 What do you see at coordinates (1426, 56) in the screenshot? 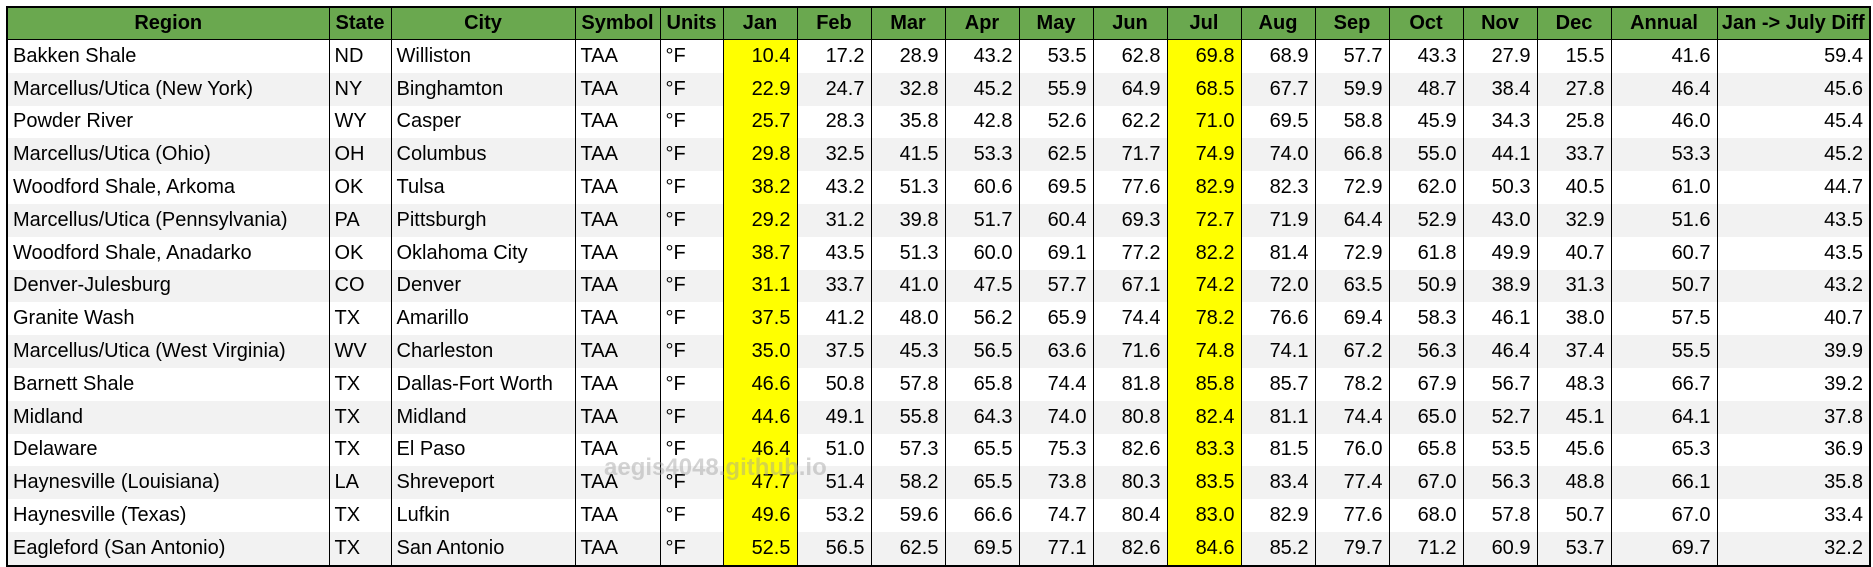
I see `cell-oct: 43.3` at bounding box center [1426, 56].